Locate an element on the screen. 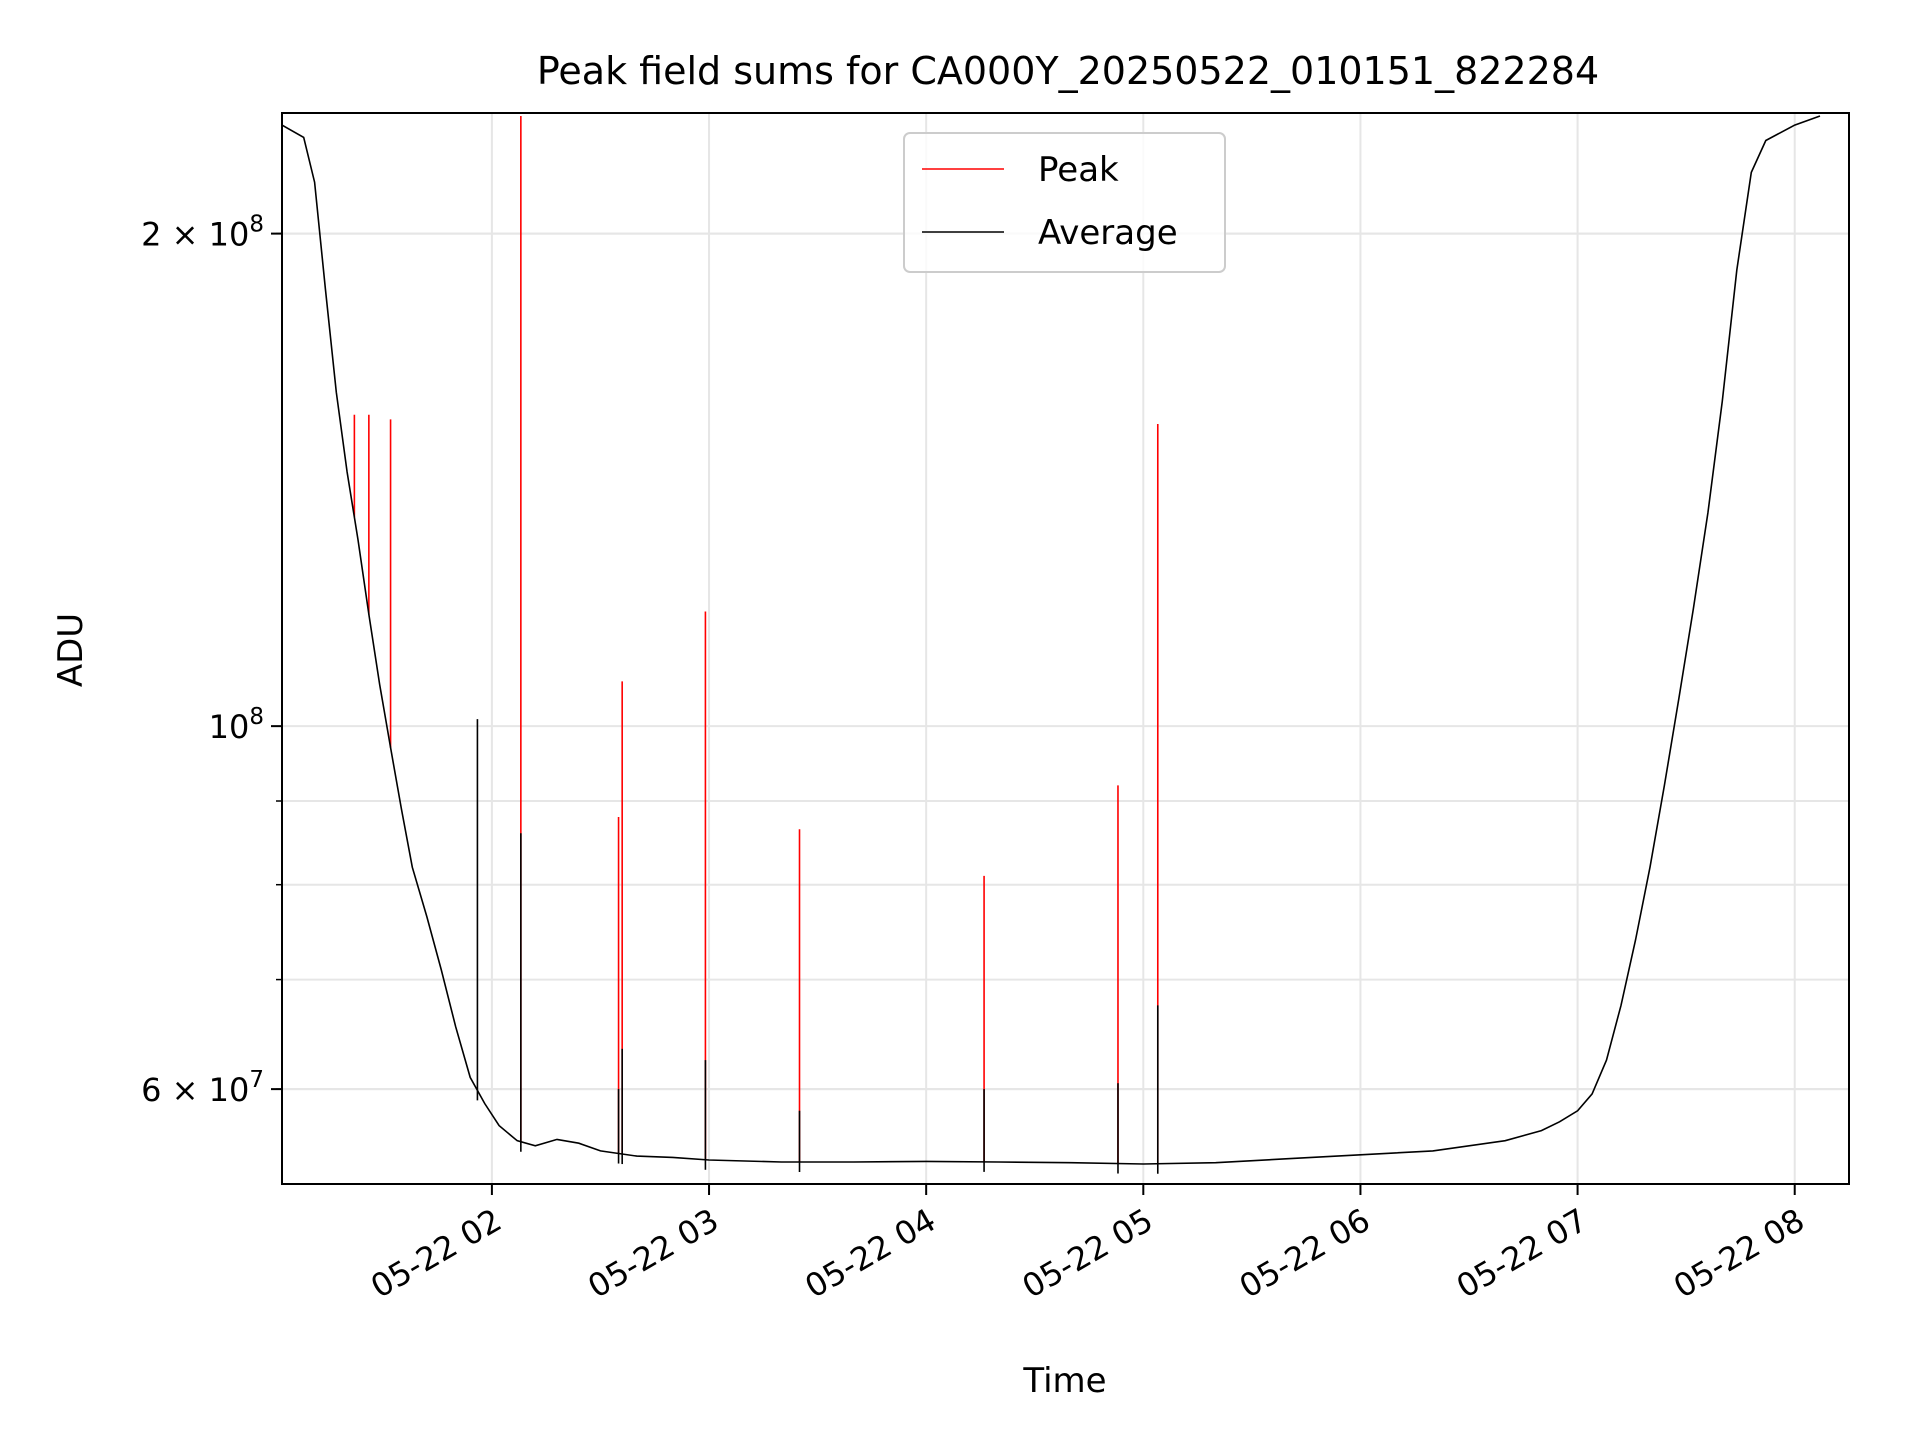 The width and height of the screenshot is (1920, 1440). legend: Peak Average is located at coordinates (1064, 202).